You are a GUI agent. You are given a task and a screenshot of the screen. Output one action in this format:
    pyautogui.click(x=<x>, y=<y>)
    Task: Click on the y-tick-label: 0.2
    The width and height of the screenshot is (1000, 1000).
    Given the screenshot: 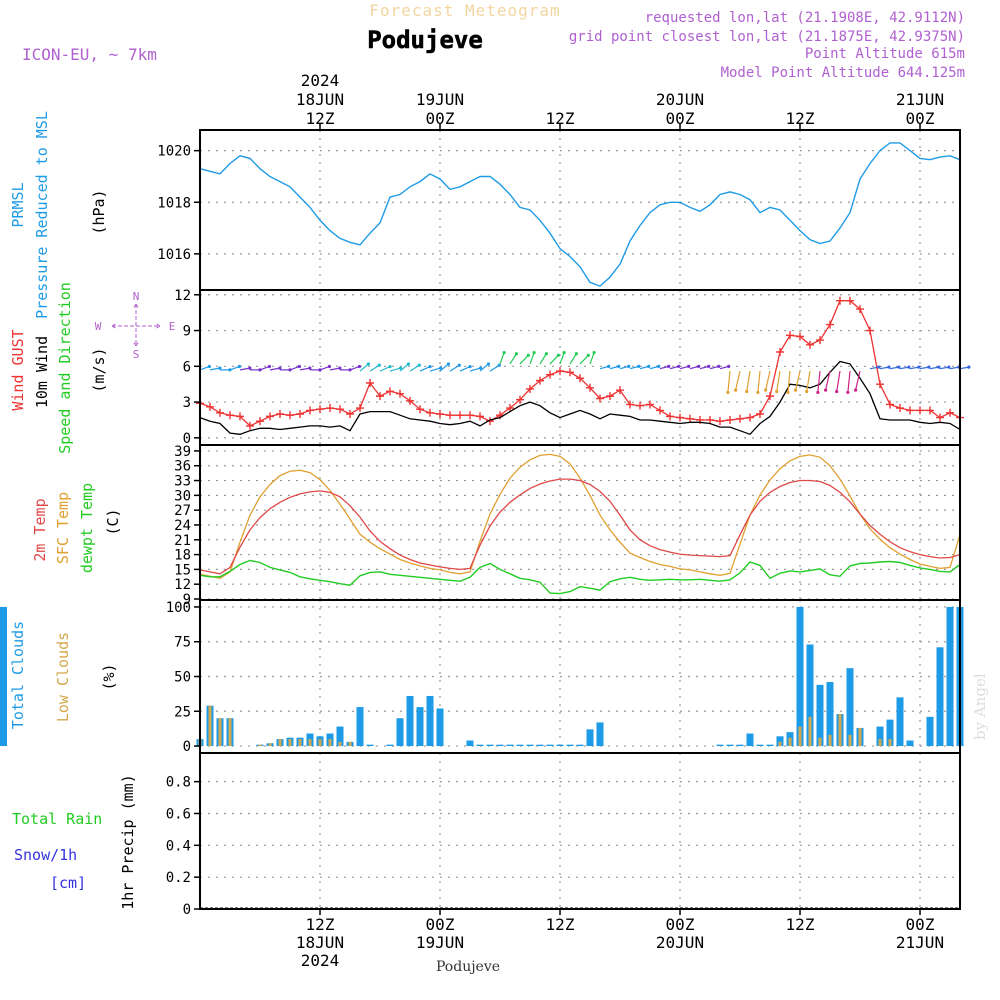 What is the action you would take?
    pyautogui.click(x=178, y=878)
    